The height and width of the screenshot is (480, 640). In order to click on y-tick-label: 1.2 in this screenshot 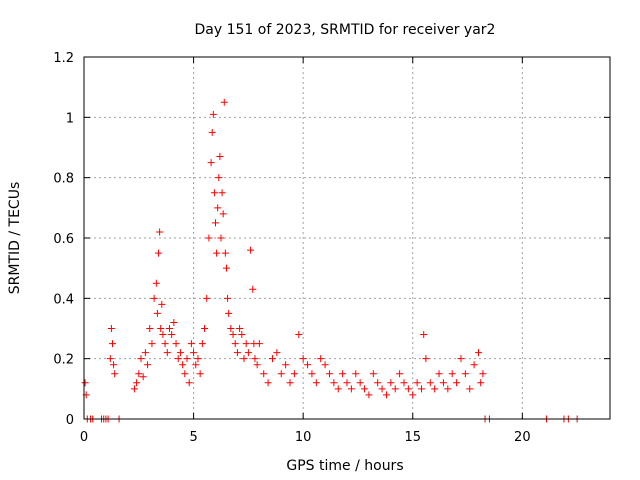, I will do `click(63, 58)`.